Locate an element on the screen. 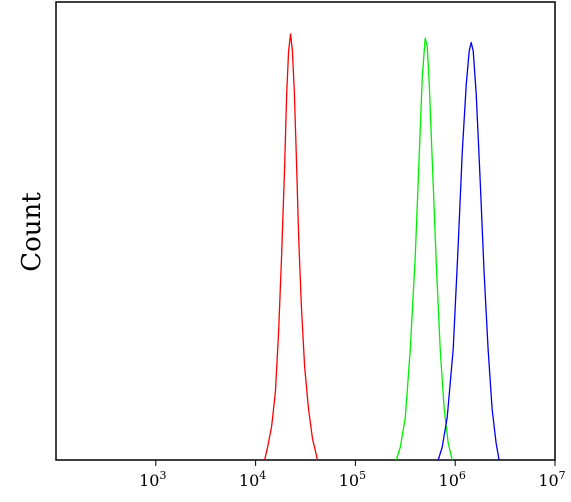 This screenshot has height=502, width=571. y-axis-title: Count is located at coordinates (32, 232).